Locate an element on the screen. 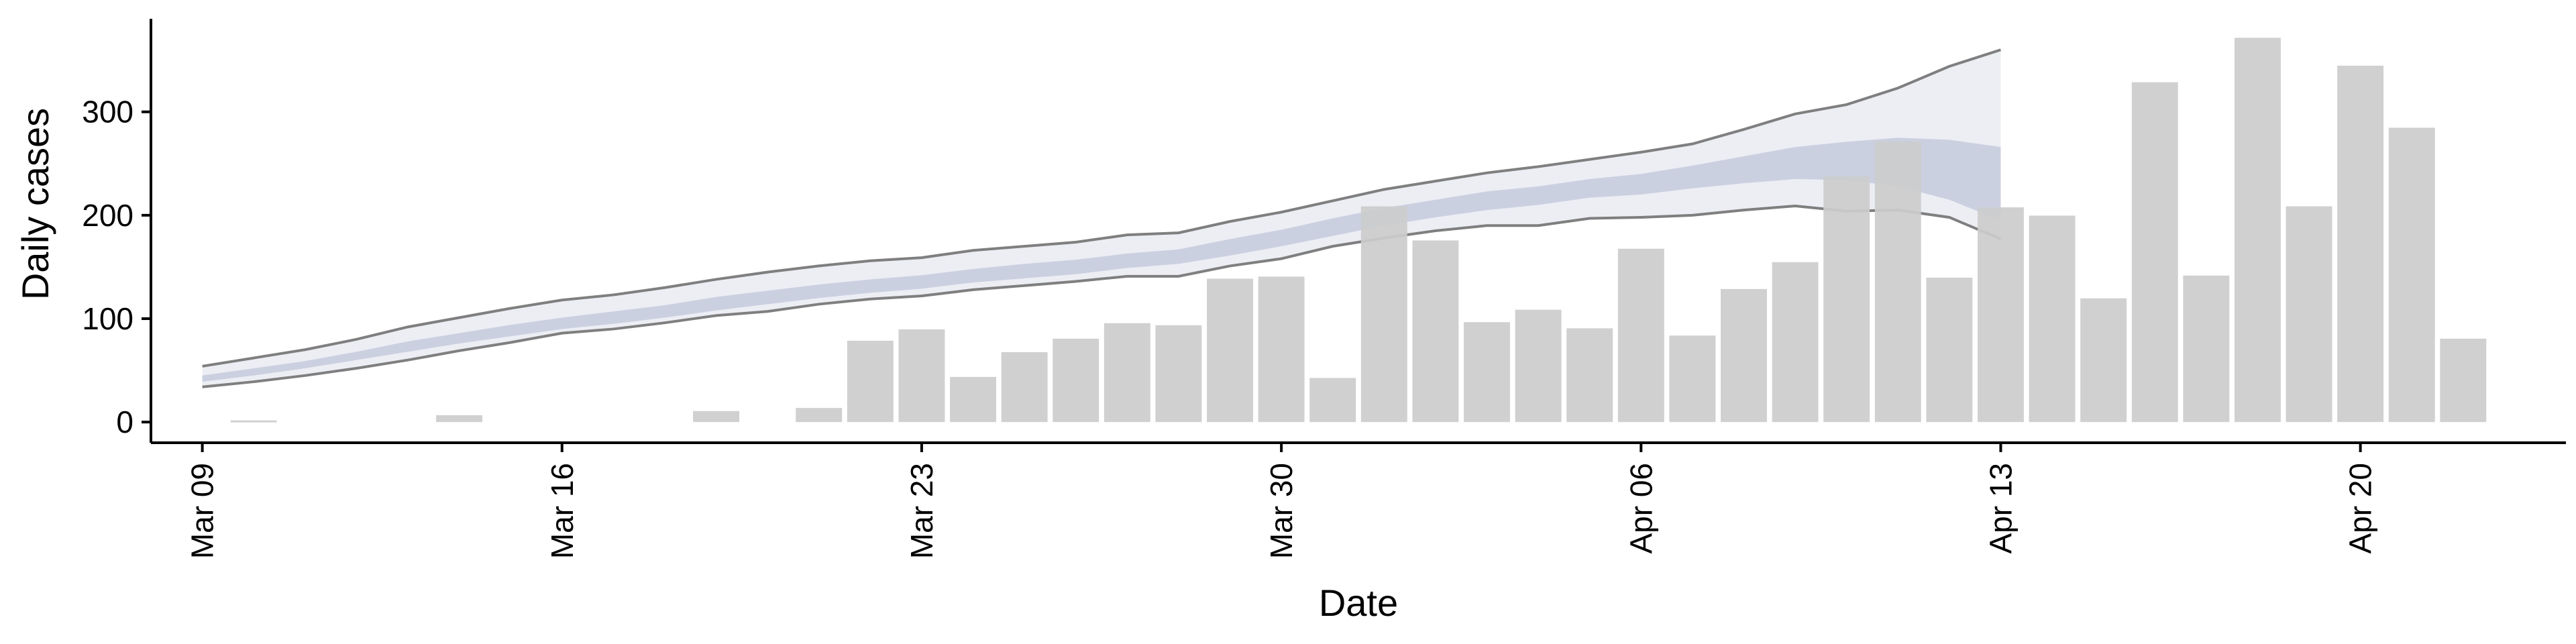 The height and width of the screenshot is (644, 2576). x-tick-label: Mar 23 is located at coordinates (921, 511).